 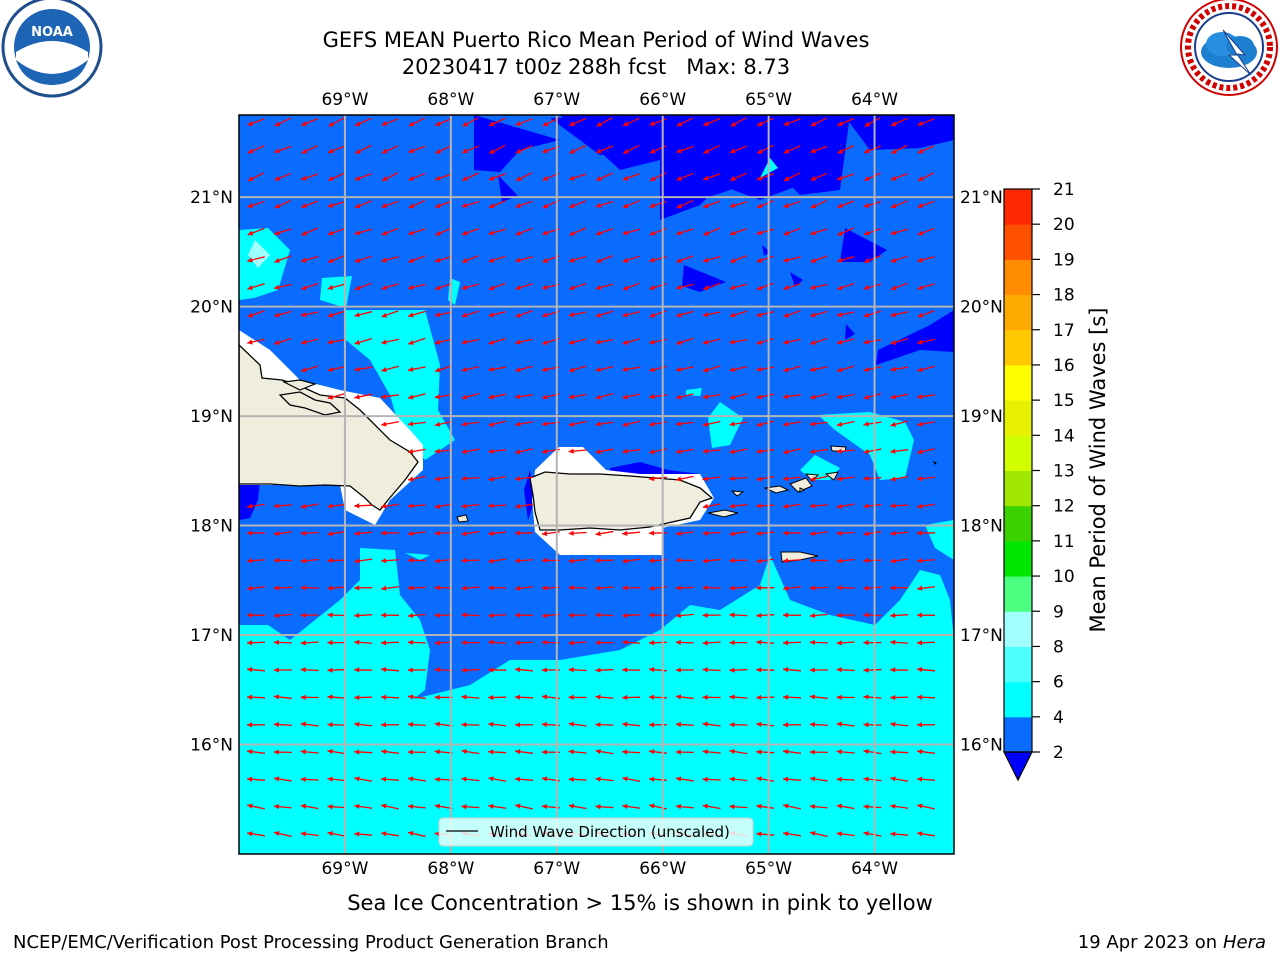 I want to click on lon-tick-label: 66°W, so click(x=662, y=100).